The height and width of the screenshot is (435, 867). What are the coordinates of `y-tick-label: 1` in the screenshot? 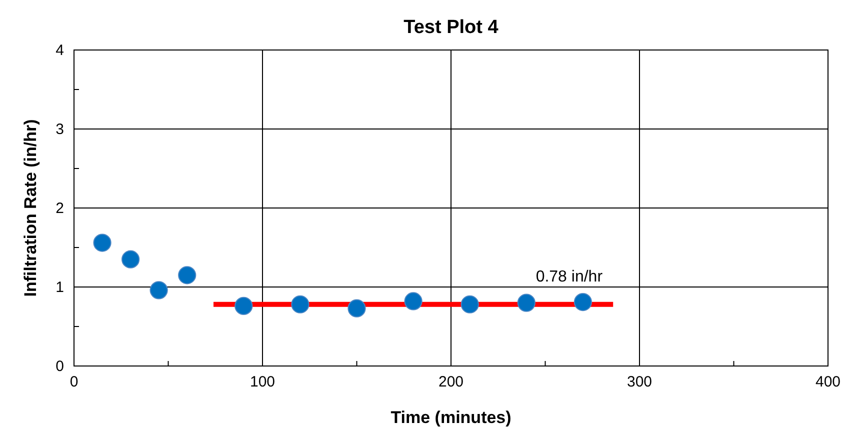 It's located at (60, 287).